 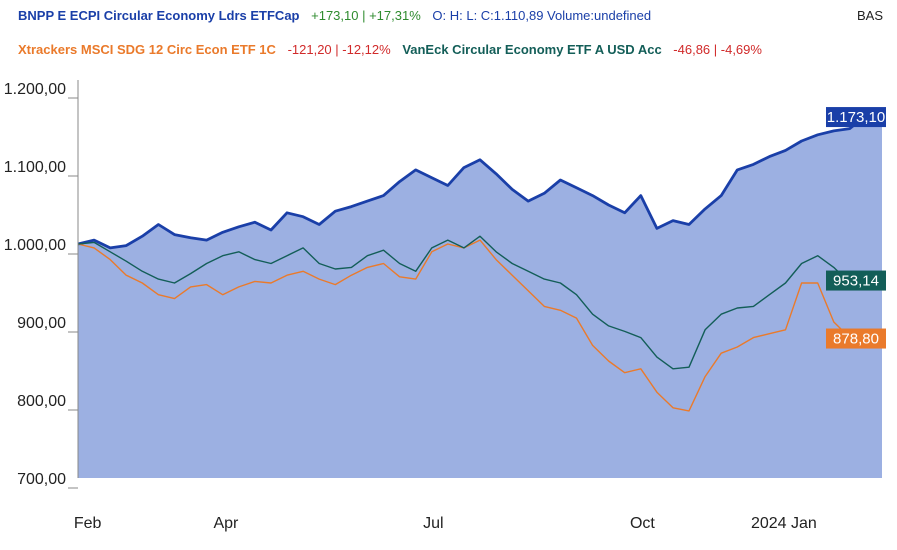 What do you see at coordinates (339, 49) in the screenshot?
I see `legend-xtrackers-change: -121,20 | -12,12%` at bounding box center [339, 49].